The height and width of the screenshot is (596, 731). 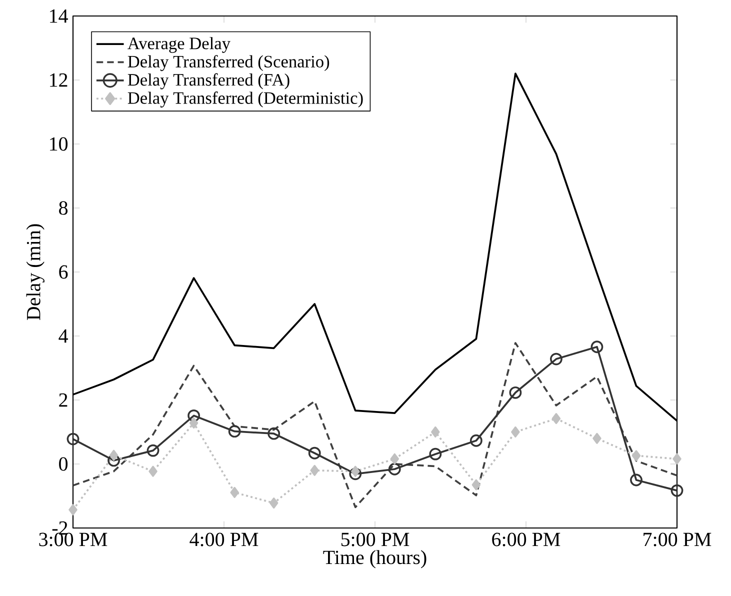 I want to click on y-tick-label: 12, so click(x=59, y=80).